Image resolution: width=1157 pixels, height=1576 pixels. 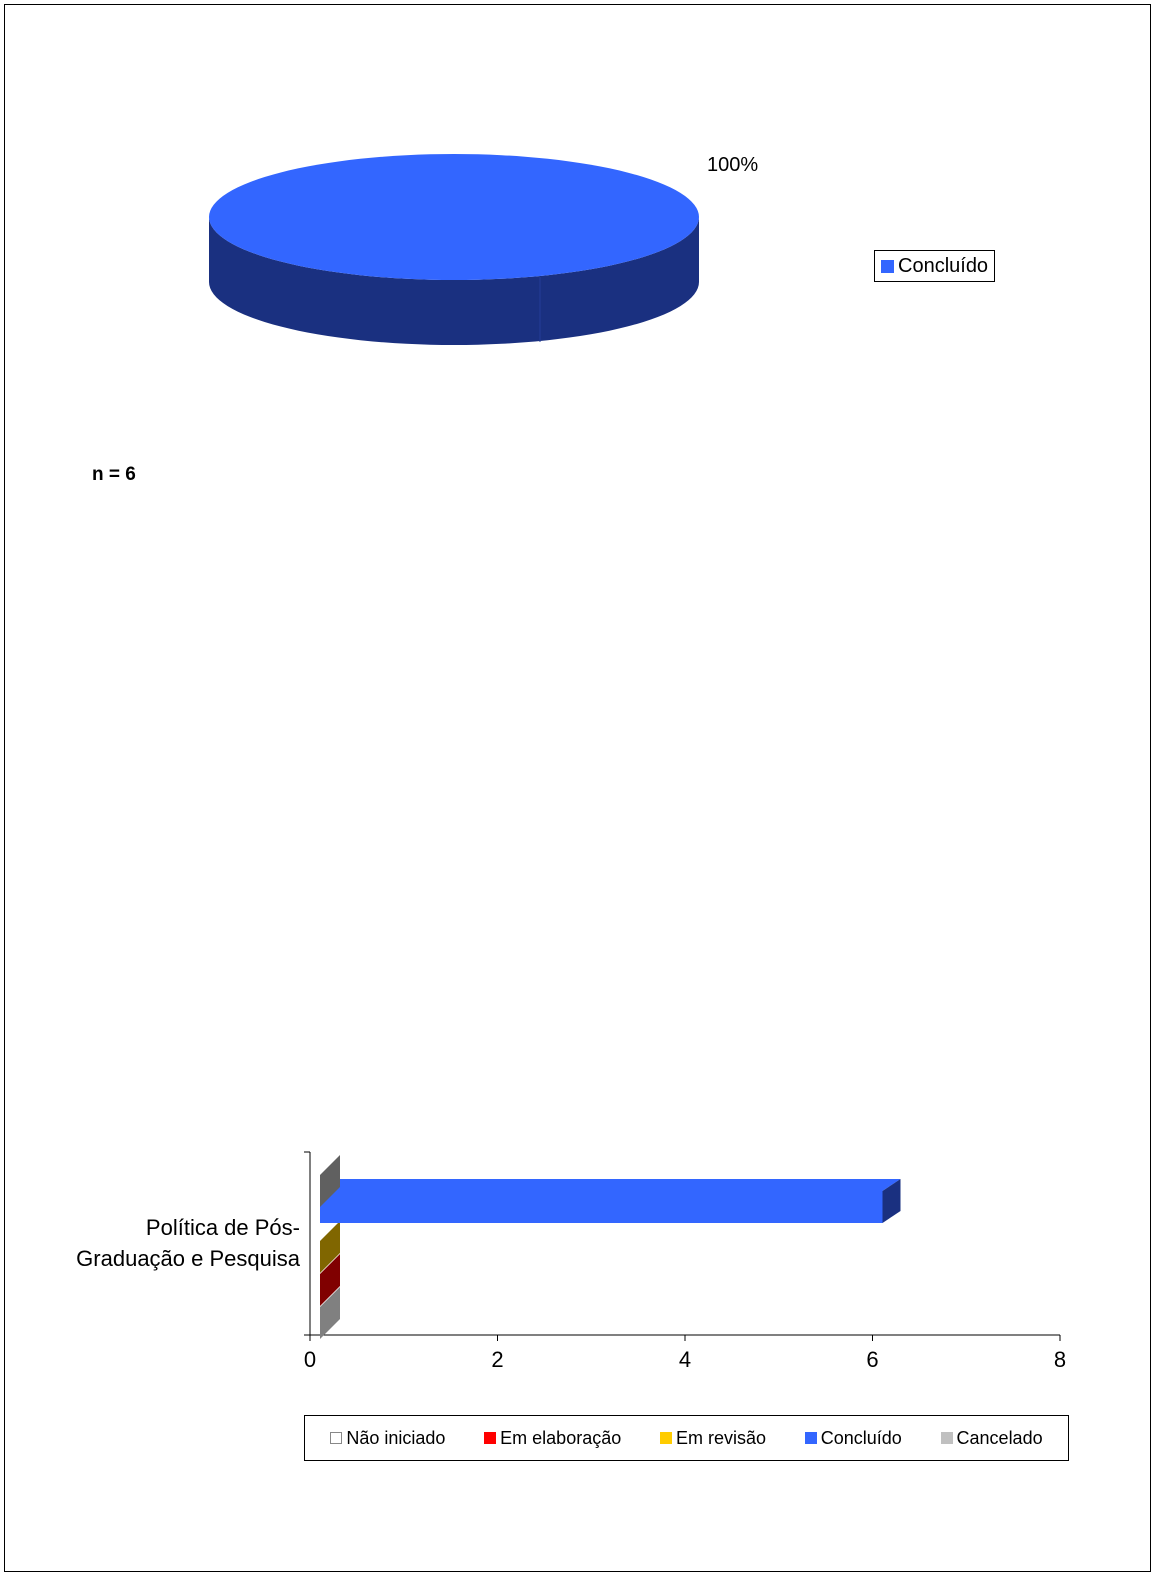 What do you see at coordinates (733, 165) in the screenshot?
I see `pie-data-label: 100%` at bounding box center [733, 165].